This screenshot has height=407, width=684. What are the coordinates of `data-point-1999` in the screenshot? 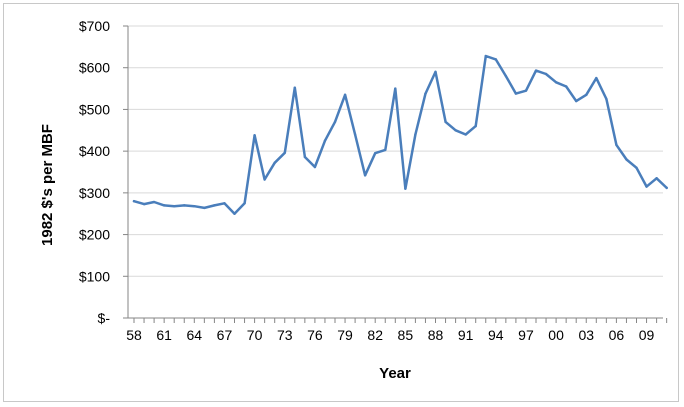 It's located at (546, 74).